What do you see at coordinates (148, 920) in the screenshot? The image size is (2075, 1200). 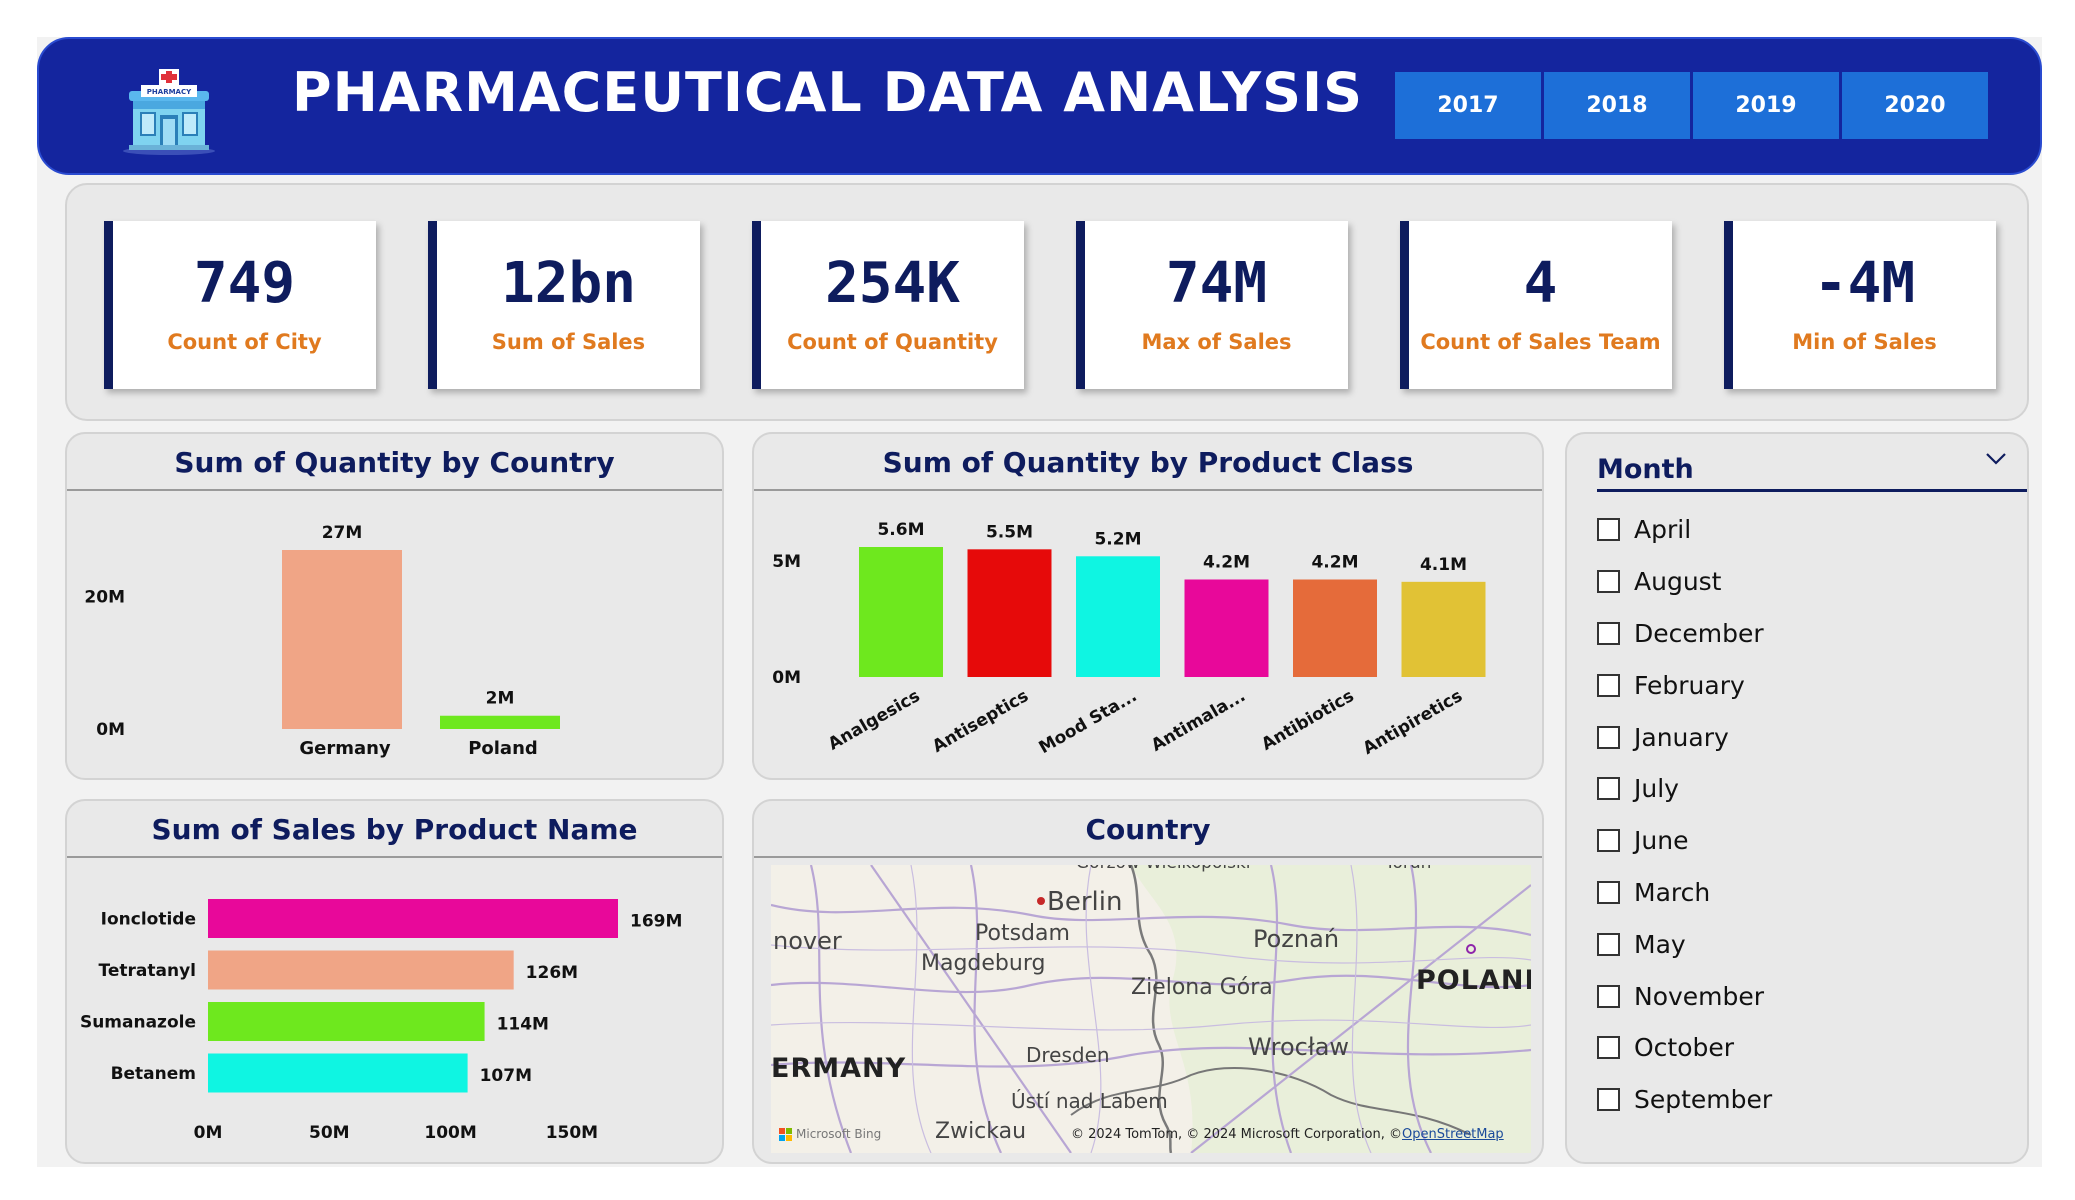 I see `y-tick-label: Ionclotide` at bounding box center [148, 920].